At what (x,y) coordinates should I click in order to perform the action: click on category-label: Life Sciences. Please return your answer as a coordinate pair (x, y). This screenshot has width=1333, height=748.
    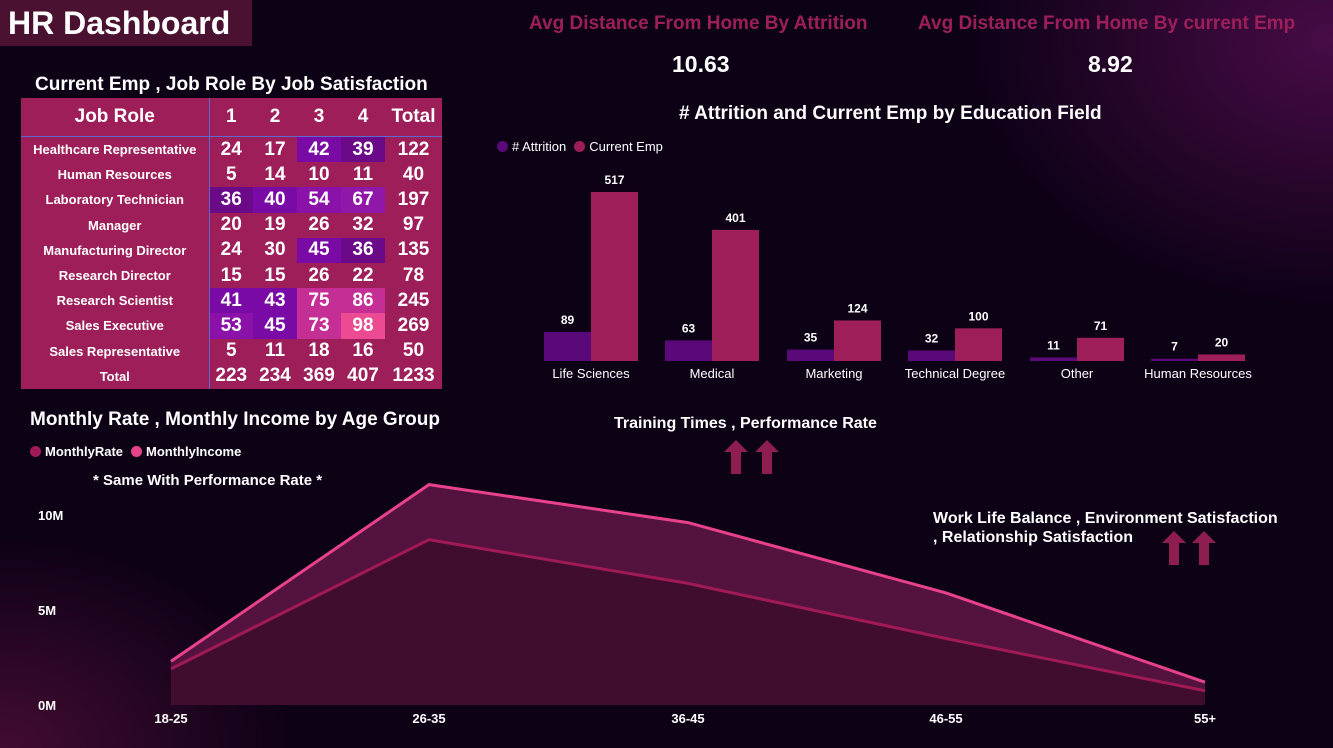
    Looking at the image, I should click on (591, 373).